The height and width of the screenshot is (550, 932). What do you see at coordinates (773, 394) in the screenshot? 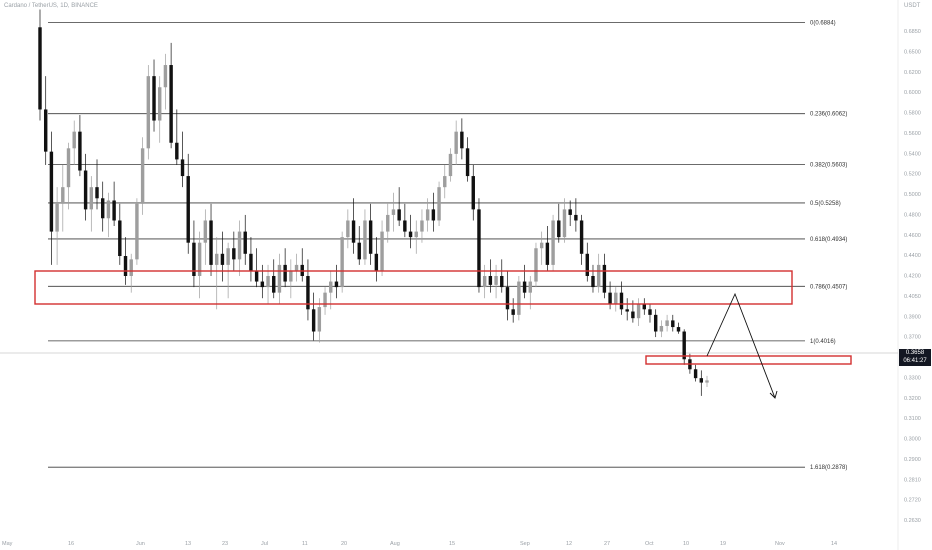
I see `projection-arrow-icon` at bounding box center [773, 394].